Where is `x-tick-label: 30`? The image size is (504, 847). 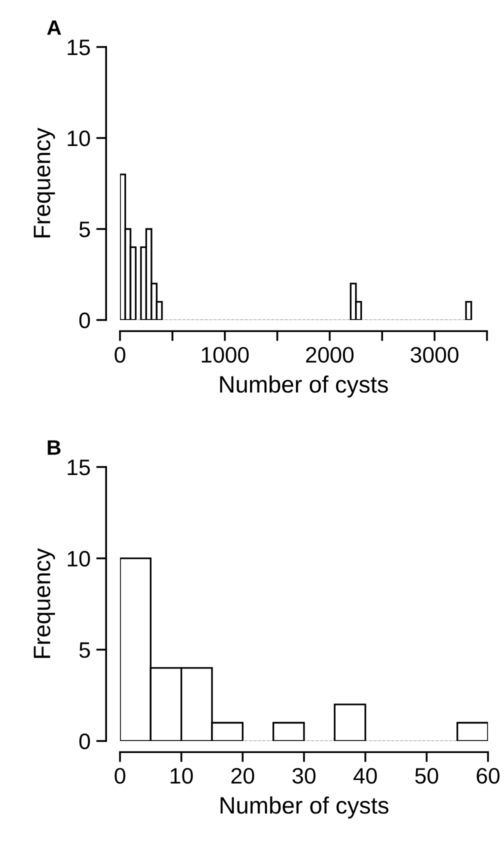 x-tick-label: 30 is located at coordinates (304, 776).